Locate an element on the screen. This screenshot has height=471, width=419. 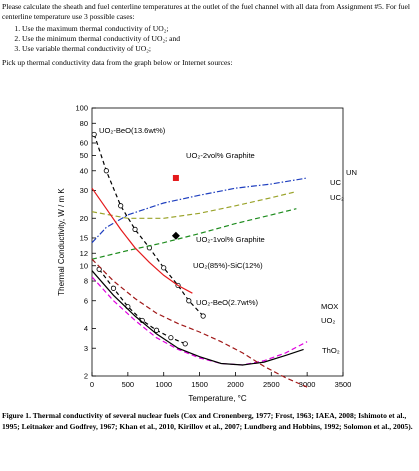
x-tick-label: 2000 is located at coordinates (235, 384).